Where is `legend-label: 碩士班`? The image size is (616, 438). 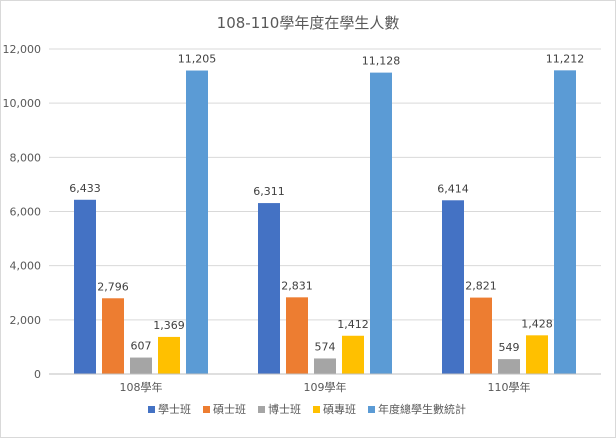 legend-label: 碩士班 is located at coordinates (229, 409).